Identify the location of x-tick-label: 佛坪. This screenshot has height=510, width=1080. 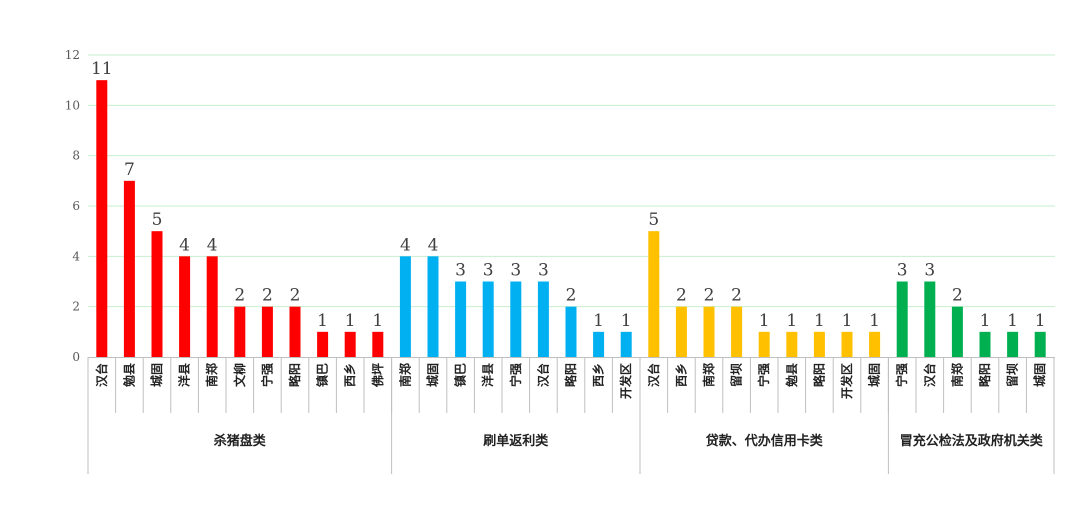
(377, 375).